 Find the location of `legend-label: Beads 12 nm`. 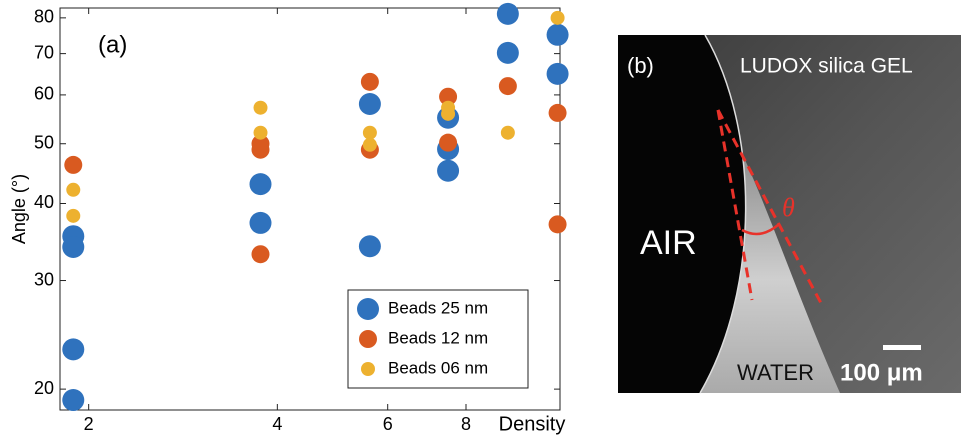

legend-label: Beads 12 nm is located at coordinates (438, 337).